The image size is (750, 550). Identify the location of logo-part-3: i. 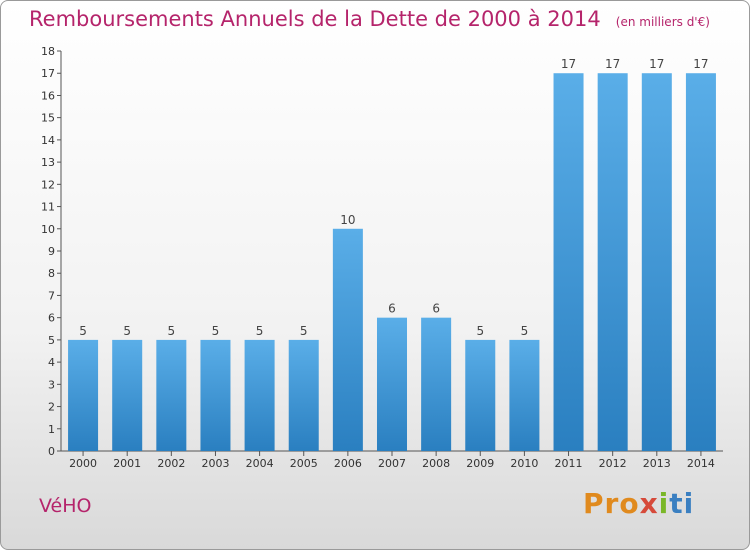
(664, 503).